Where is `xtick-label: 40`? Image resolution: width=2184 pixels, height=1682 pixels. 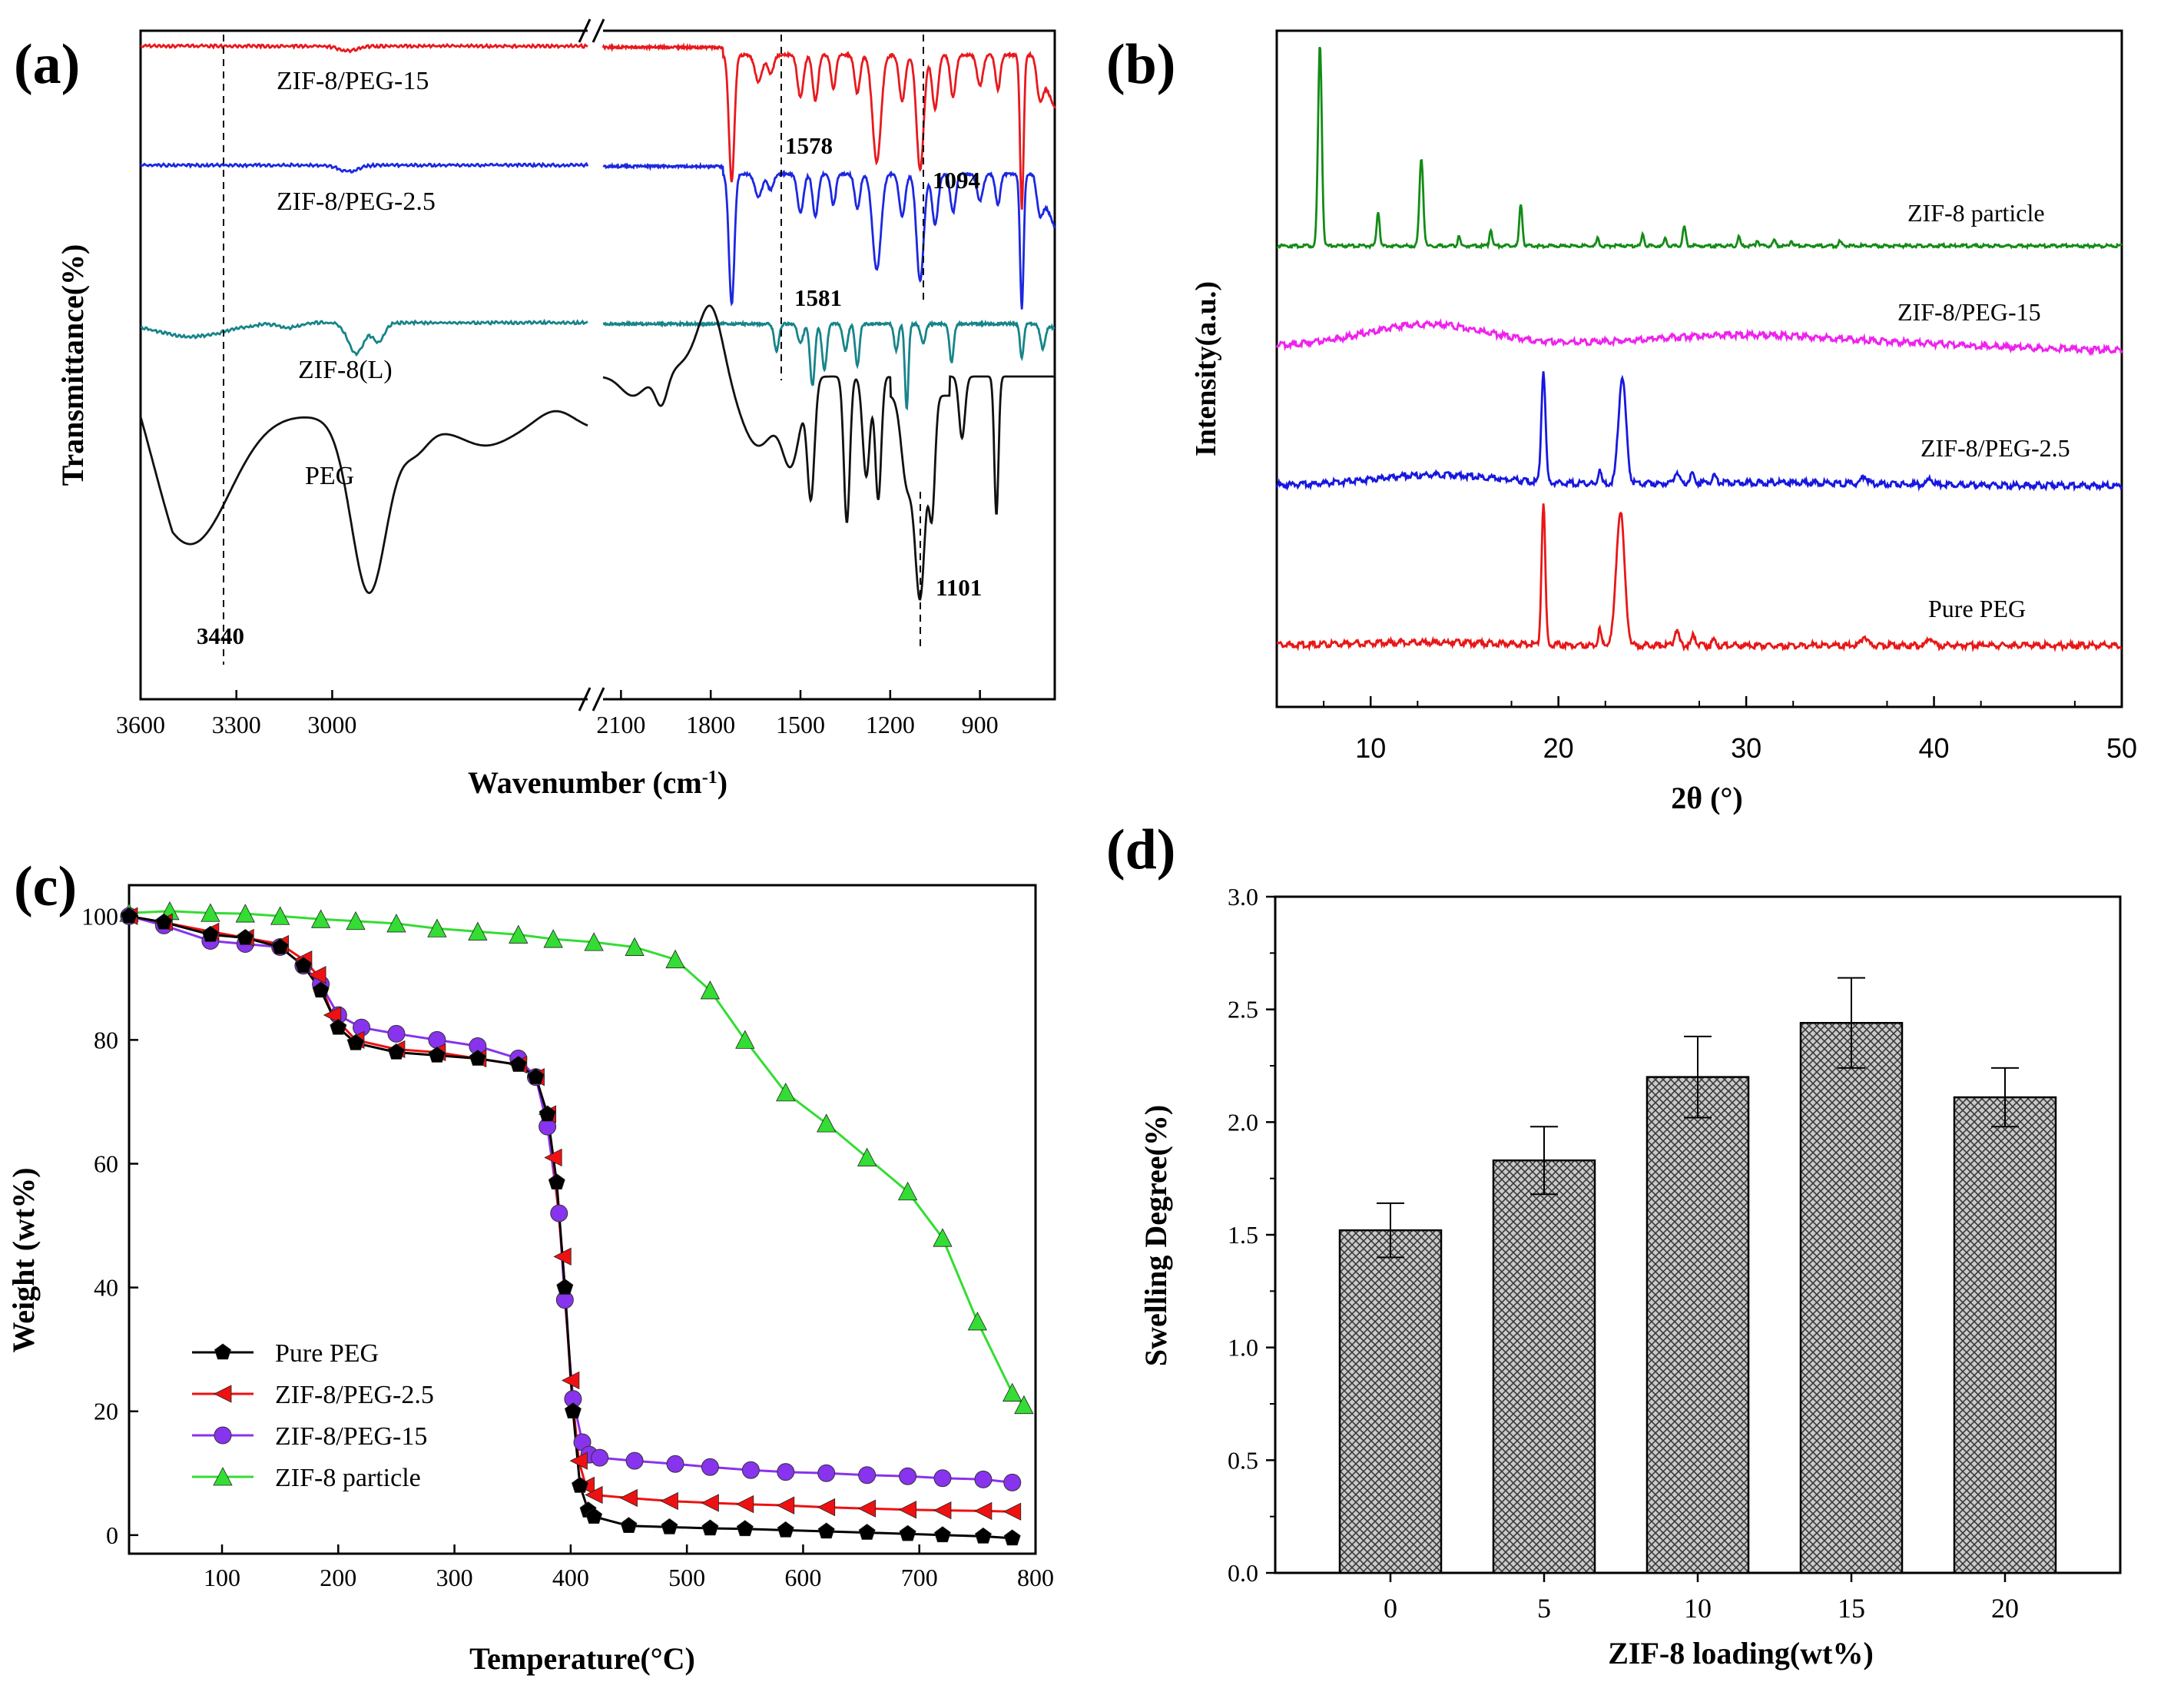
xtick-label: 40 is located at coordinates (1935, 748).